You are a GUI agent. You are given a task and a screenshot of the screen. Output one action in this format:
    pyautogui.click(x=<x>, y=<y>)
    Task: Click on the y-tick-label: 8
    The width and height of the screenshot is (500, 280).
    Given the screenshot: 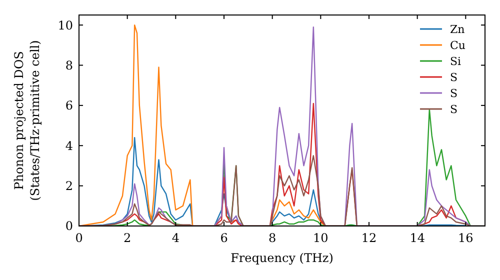 What is the action you would take?
    pyautogui.click(x=69, y=65)
    